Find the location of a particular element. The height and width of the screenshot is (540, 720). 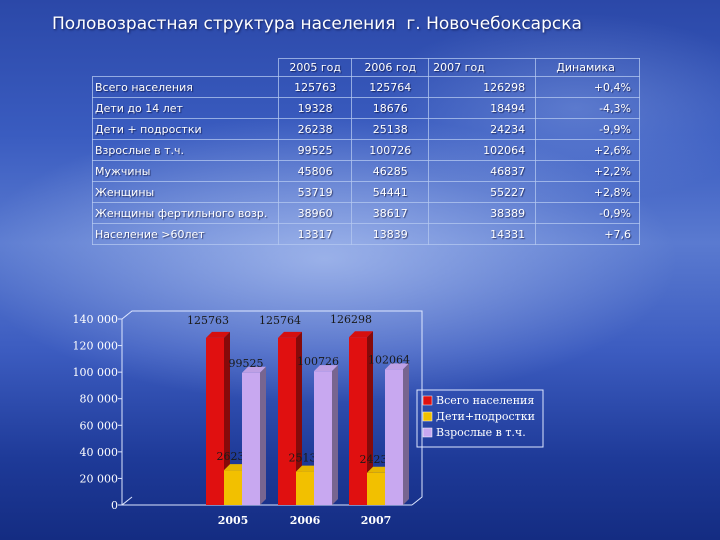

cell-2007: 55227 is located at coordinates (482, 192).